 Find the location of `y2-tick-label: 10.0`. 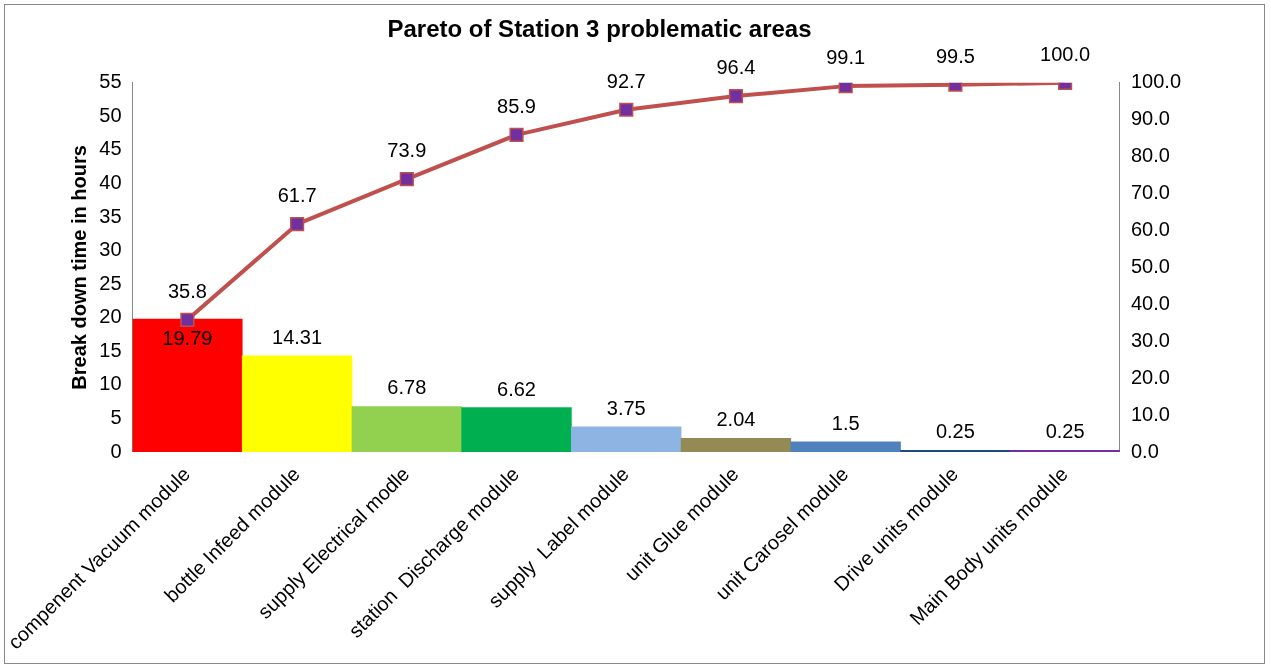

y2-tick-label: 10.0 is located at coordinates (1150, 413).